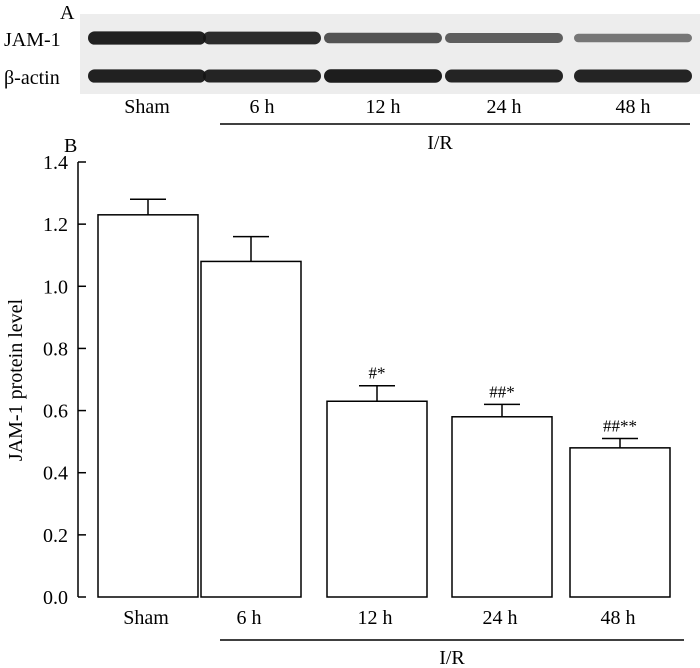  I want to click on blot-row-label-jam1: JAM-1, so click(32, 40).